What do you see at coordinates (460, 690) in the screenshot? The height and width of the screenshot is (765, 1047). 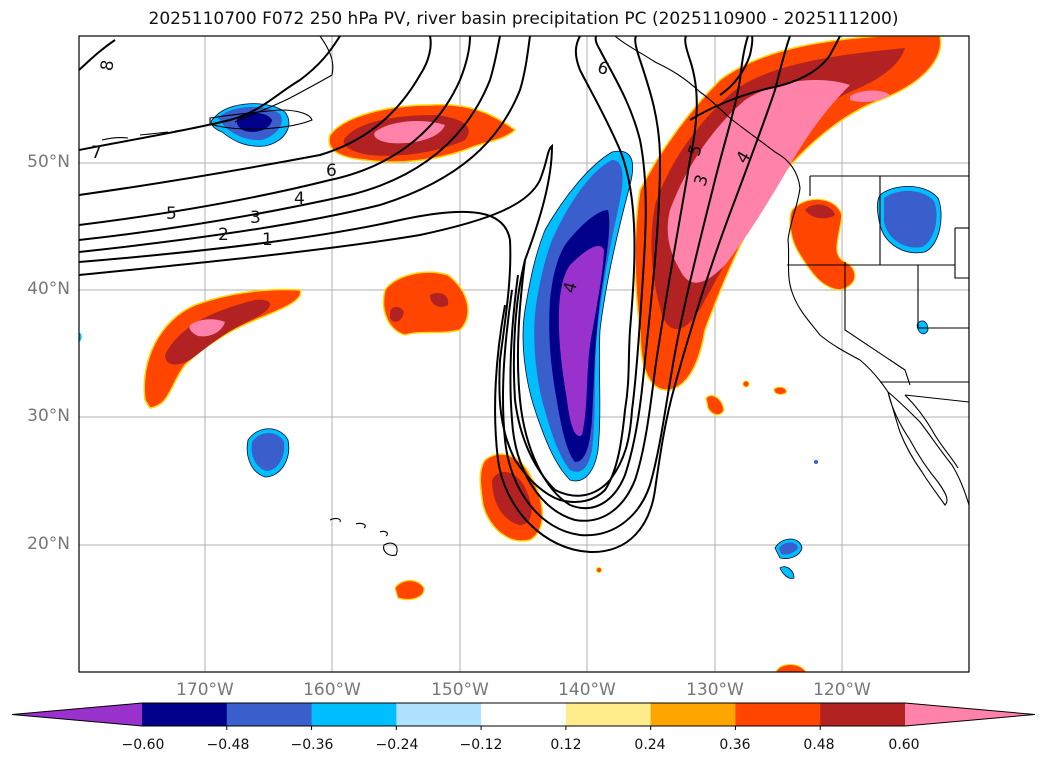 I see `lon-label: 150°W` at bounding box center [460, 690].